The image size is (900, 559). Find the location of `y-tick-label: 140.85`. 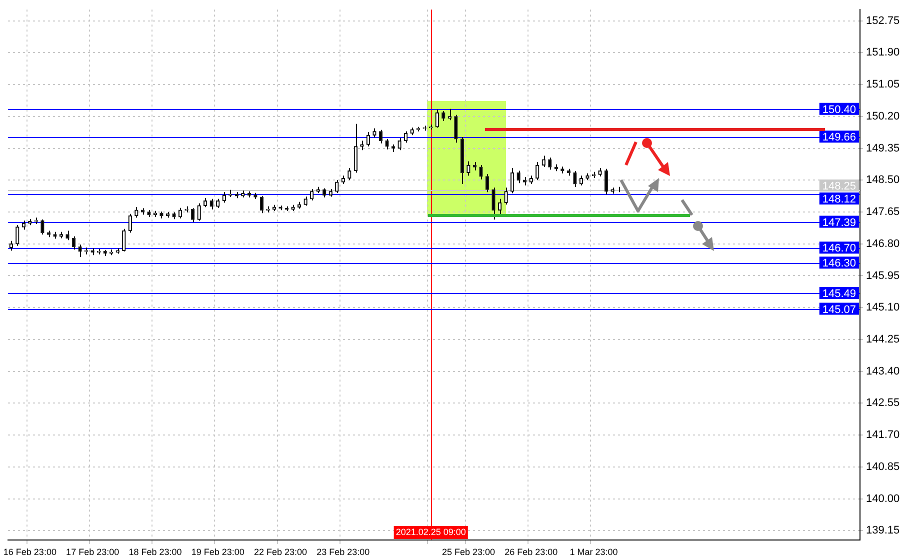

y-tick-label: 140.85 is located at coordinates (883, 466).